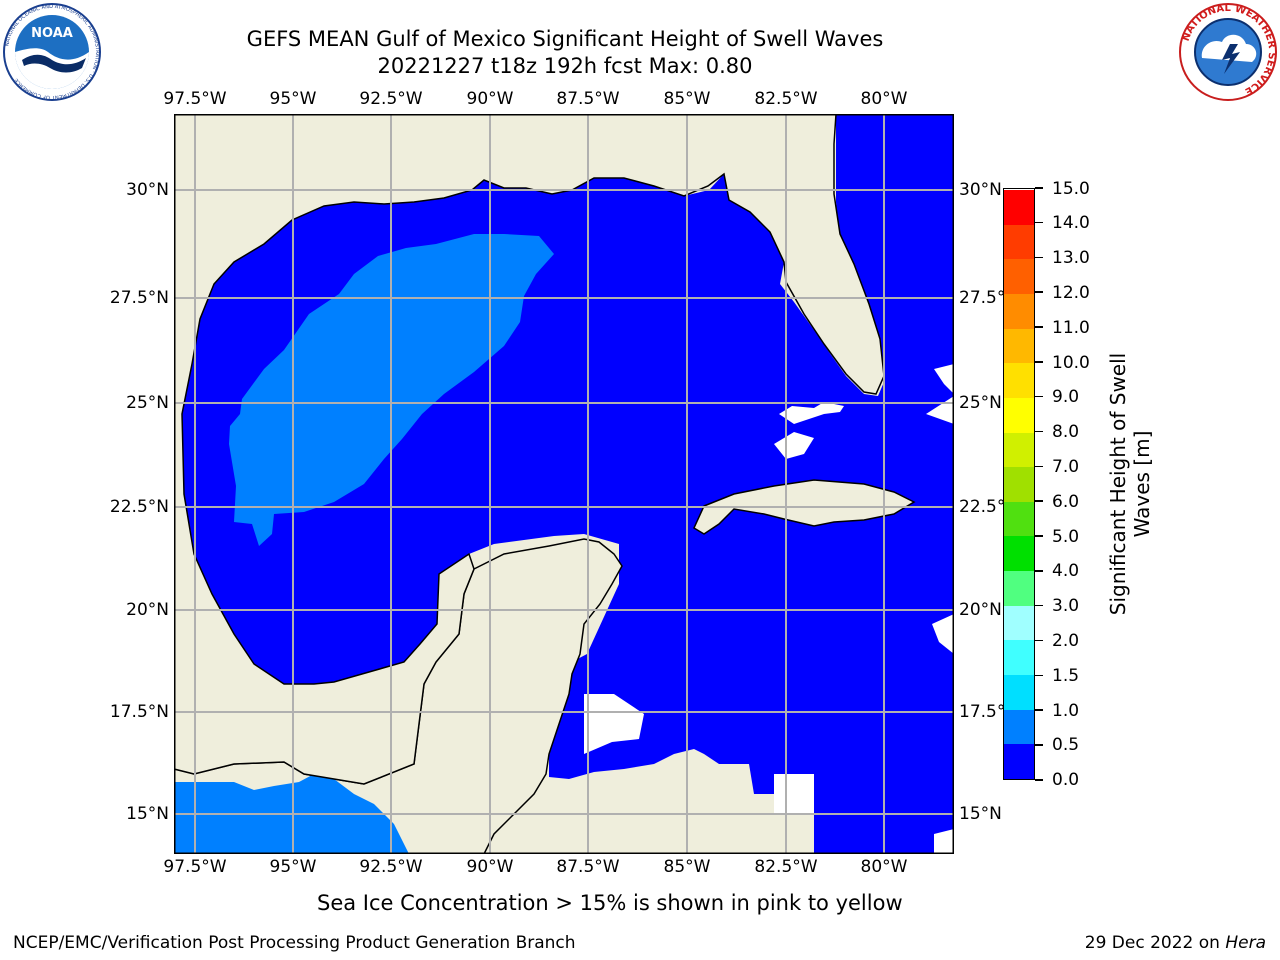 The height and width of the screenshot is (960, 1280). What do you see at coordinates (391, 99) in the screenshot?
I see `top-lon-label: 92.5°W` at bounding box center [391, 99].